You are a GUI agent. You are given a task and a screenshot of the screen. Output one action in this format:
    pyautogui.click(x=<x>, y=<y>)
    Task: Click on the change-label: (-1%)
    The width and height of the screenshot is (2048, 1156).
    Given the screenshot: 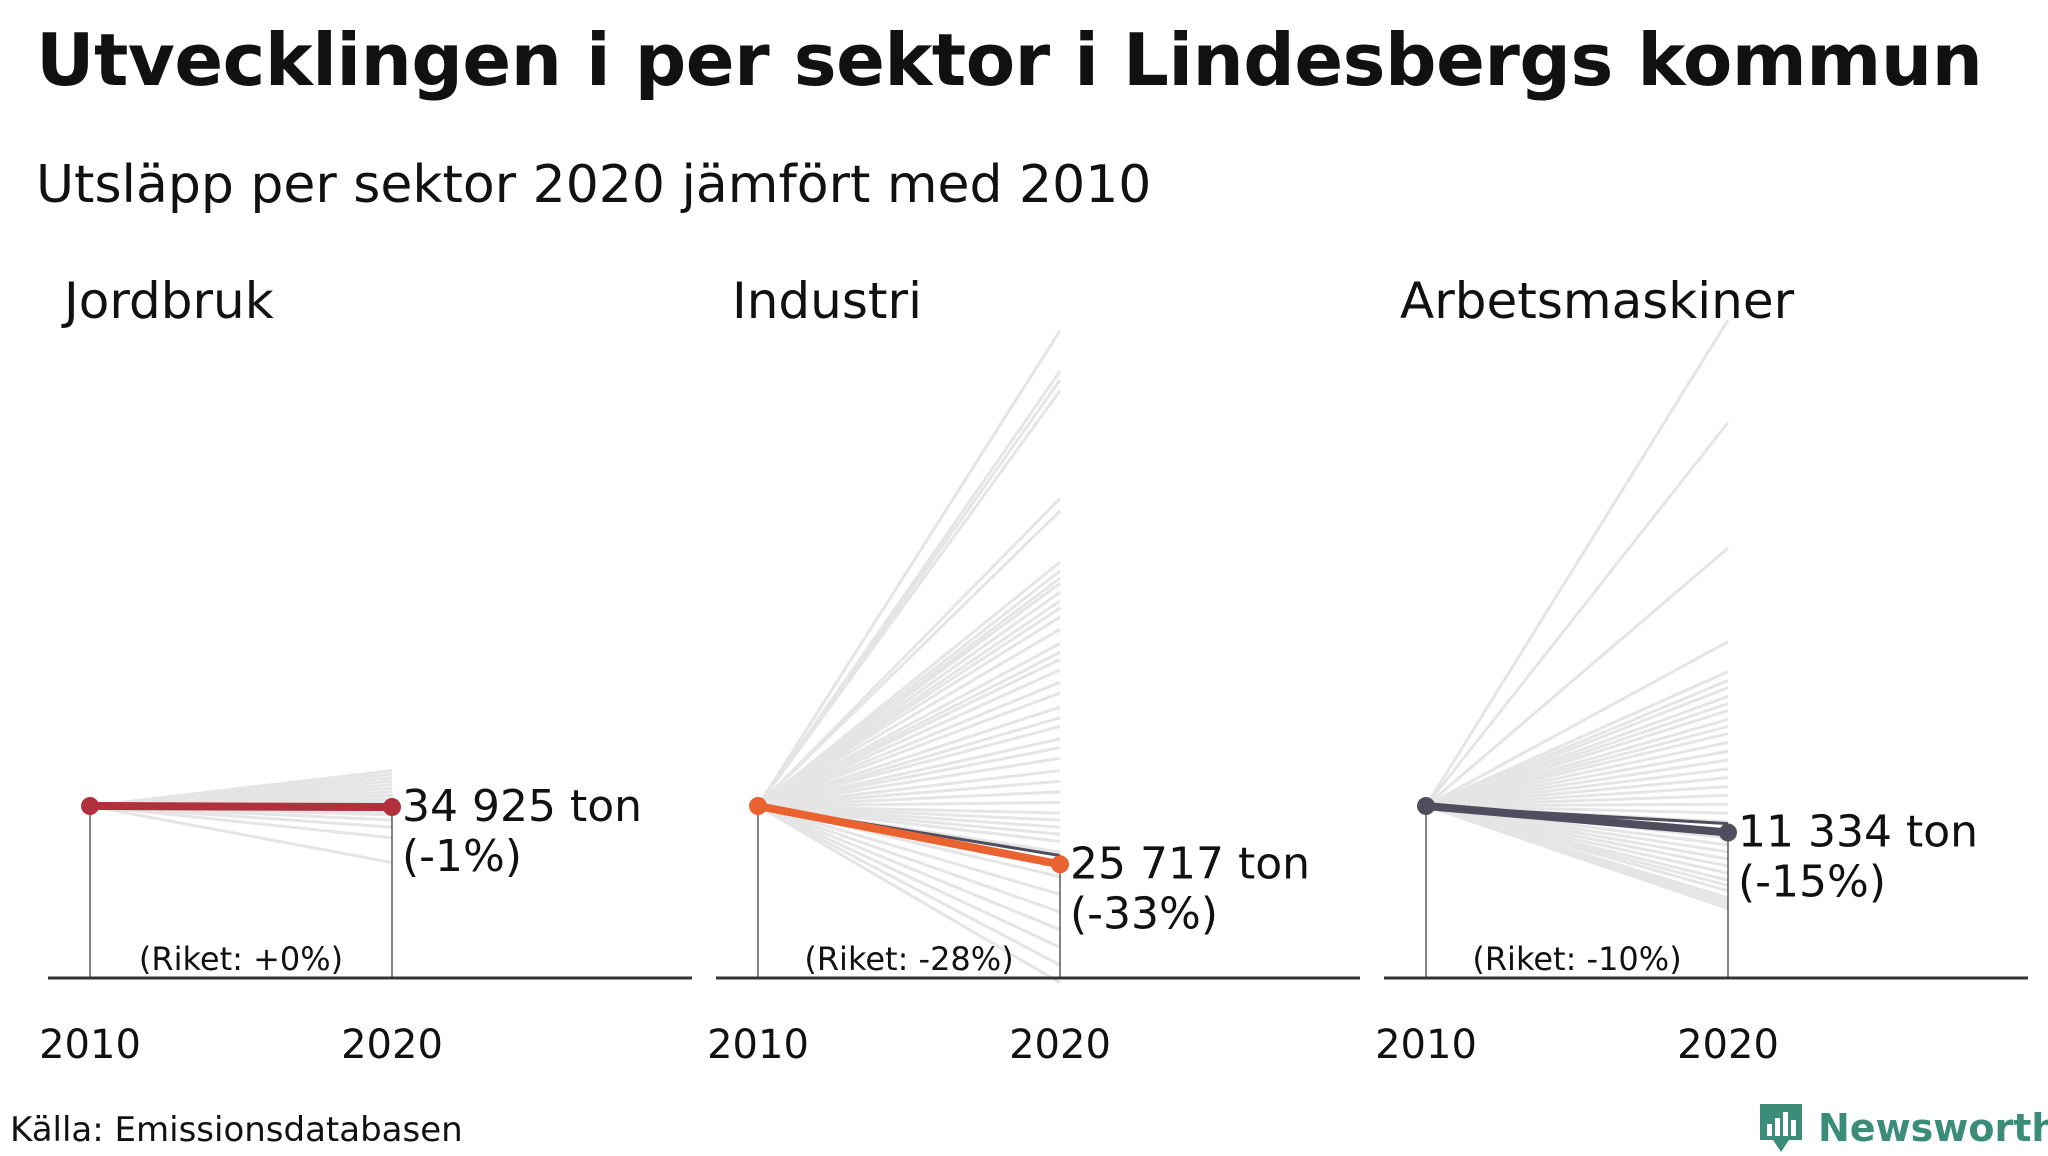 What is the action you would take?
    pyautogui.click(x=462, y=856)
    